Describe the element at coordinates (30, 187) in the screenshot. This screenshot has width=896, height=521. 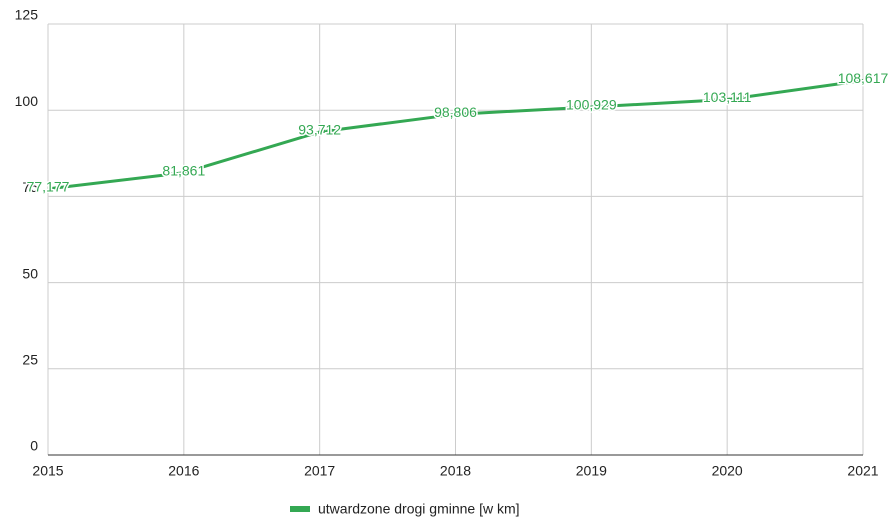
I see `y-tick-label: 75` at that location.